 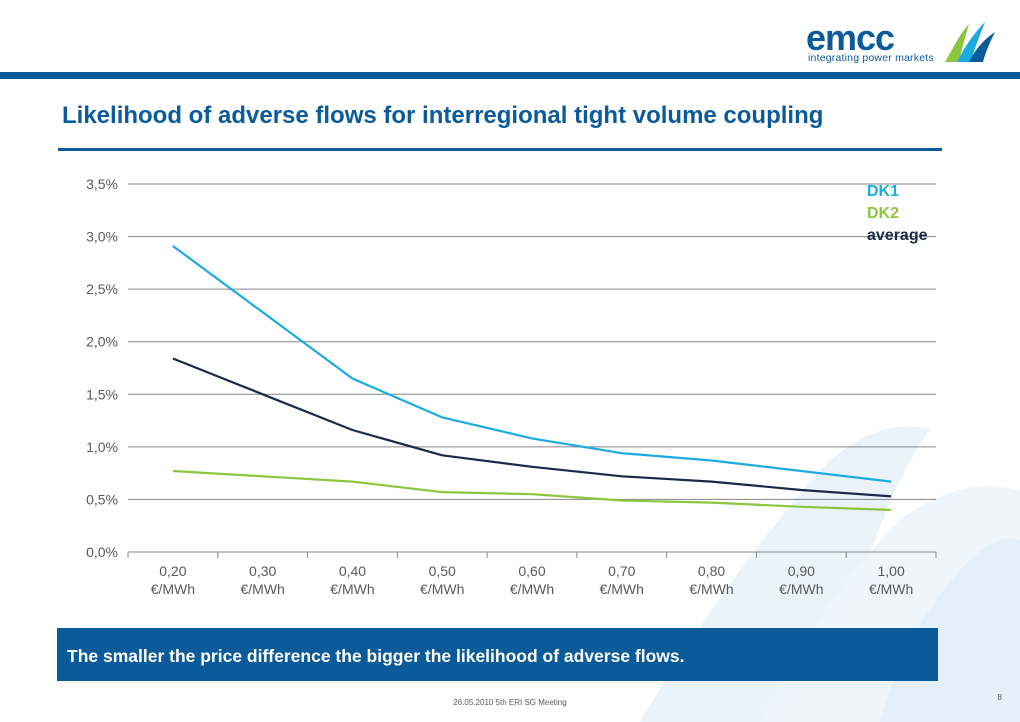 I want to click on y-axis-ticks: 0,0% 0,5% 1,0% 1,5% 2,0% 2,5% 3,0% 3,5%, so click(x=102, y=368).